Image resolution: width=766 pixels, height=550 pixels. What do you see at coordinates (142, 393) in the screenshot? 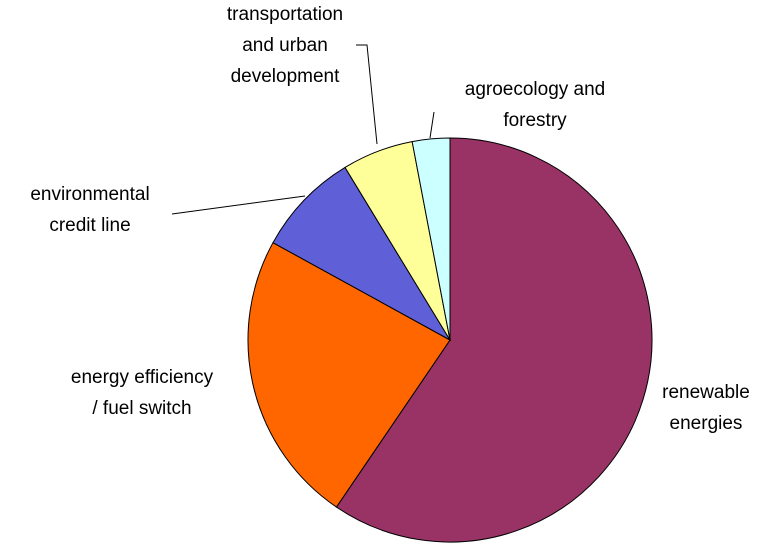
I see `slice-label: energy efficiency / fuel switch` at bounding box center [142, 393].